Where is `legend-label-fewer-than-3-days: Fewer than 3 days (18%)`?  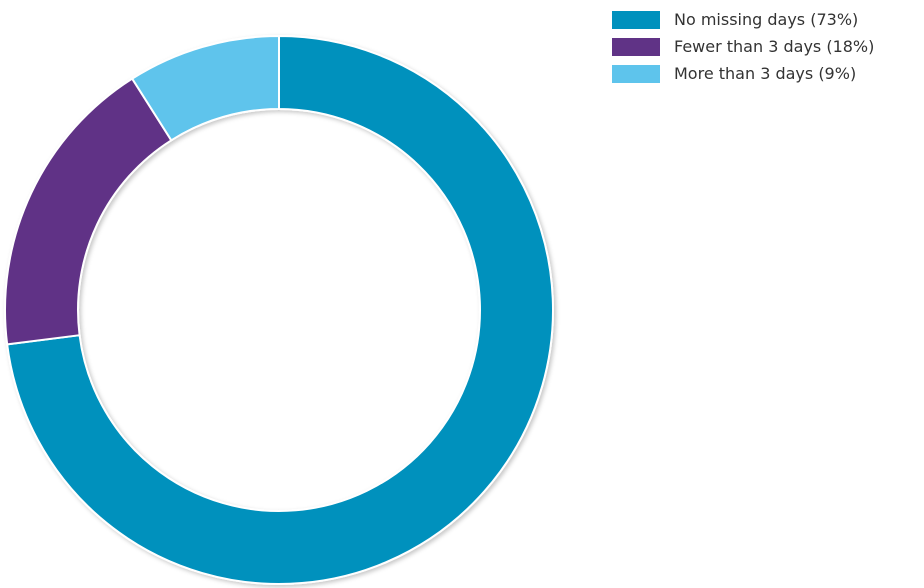 legend-label-fewer-than-3-days: Fewer than 3 days (18%) is located at coordinates (774, 46).